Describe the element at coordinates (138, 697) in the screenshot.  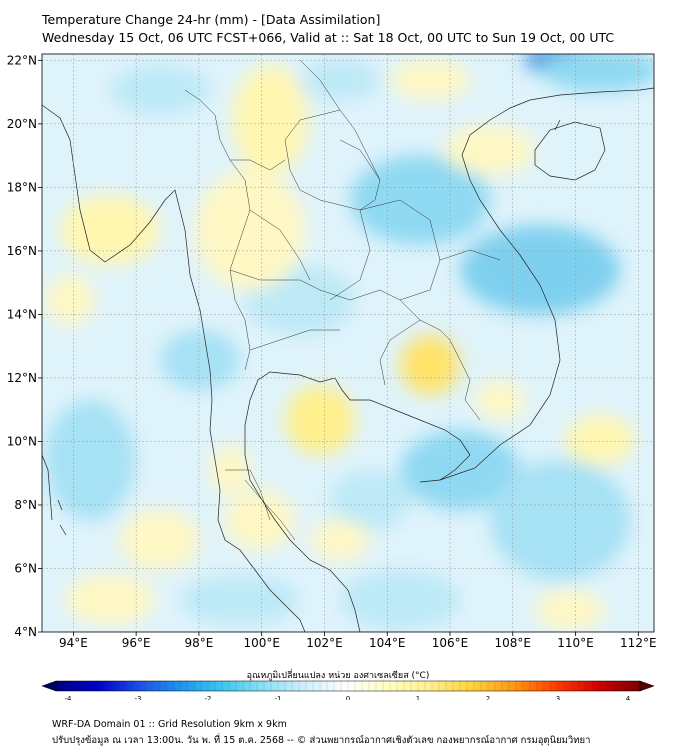
I see `colorbar-tick-label: -3` at that location.